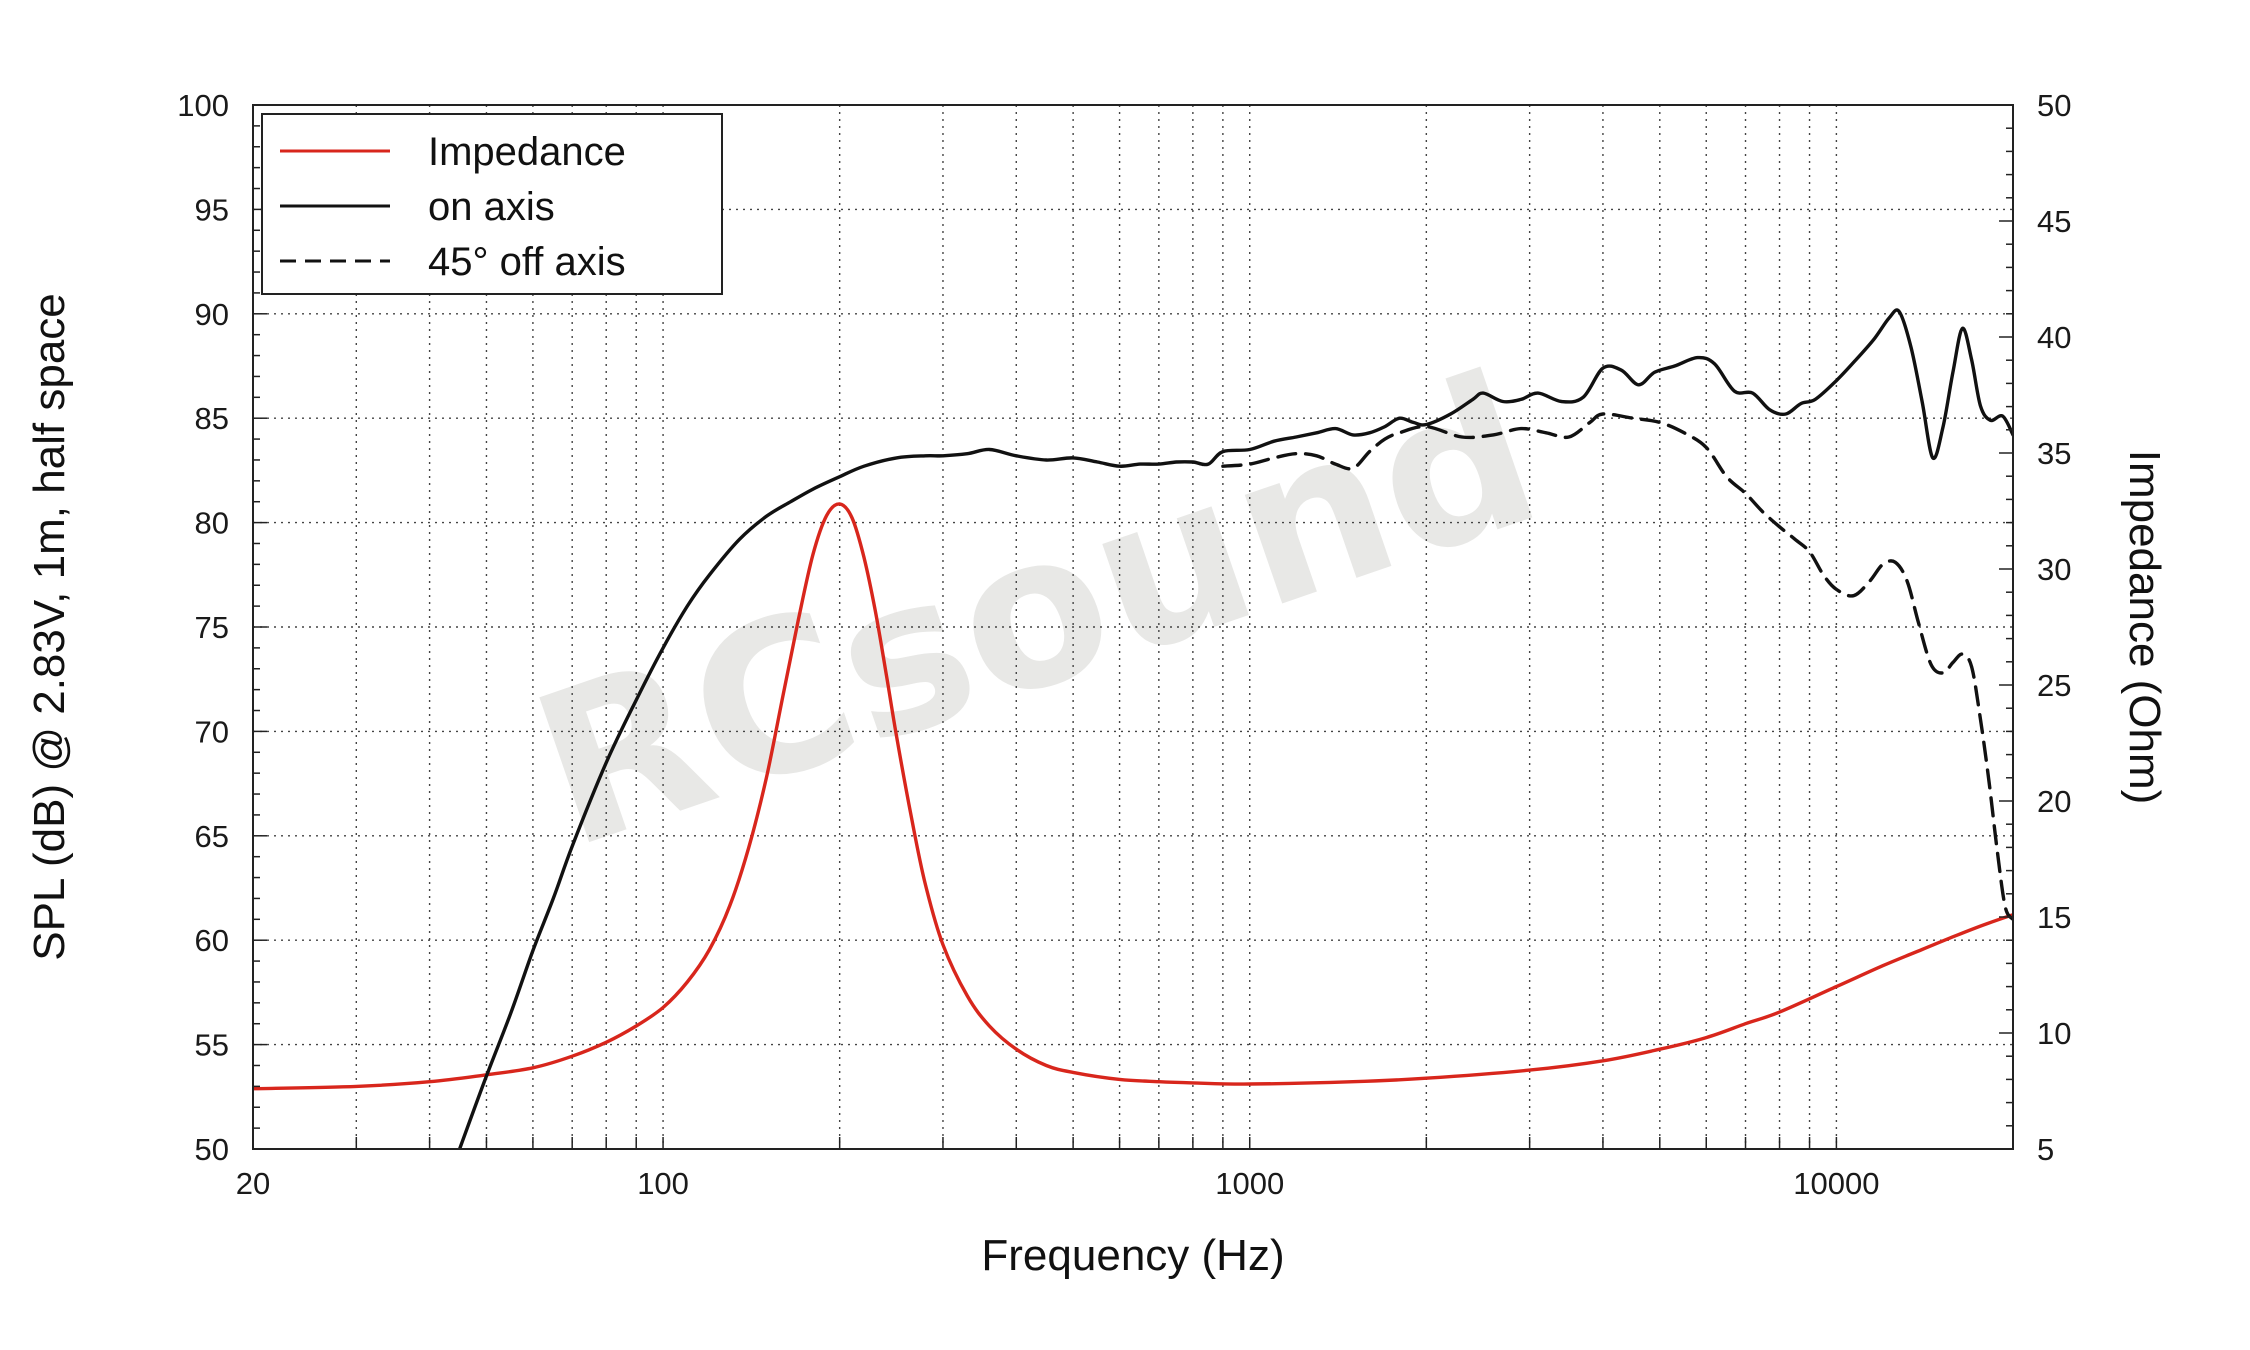 This screenshot has height=1350, width=2250. Describe the element at coordinates (2054, 1033) in the screenshot. I see `y2-tick-label: 10` at that location.